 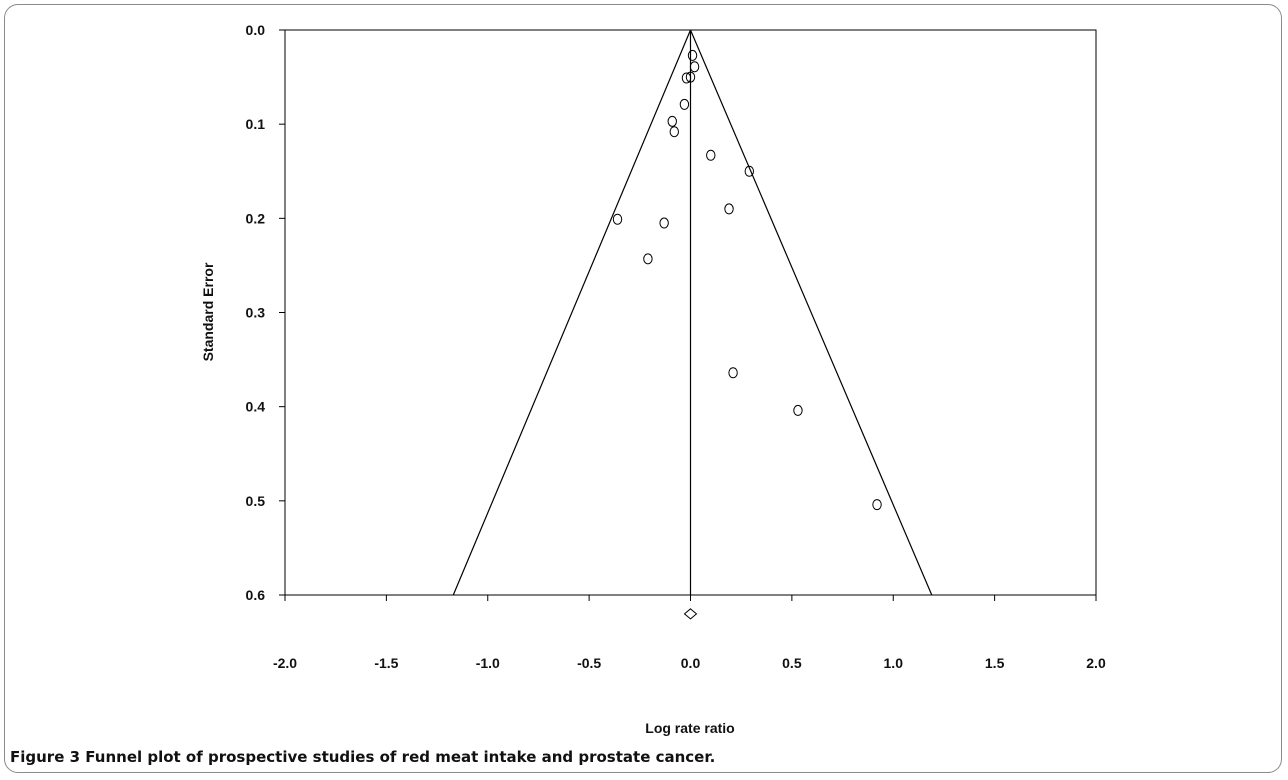 What do you see at coordinates (208, 311) in the screenshot?
I see `y-axis-title: Standard Error` at bounding box center [208, 311].